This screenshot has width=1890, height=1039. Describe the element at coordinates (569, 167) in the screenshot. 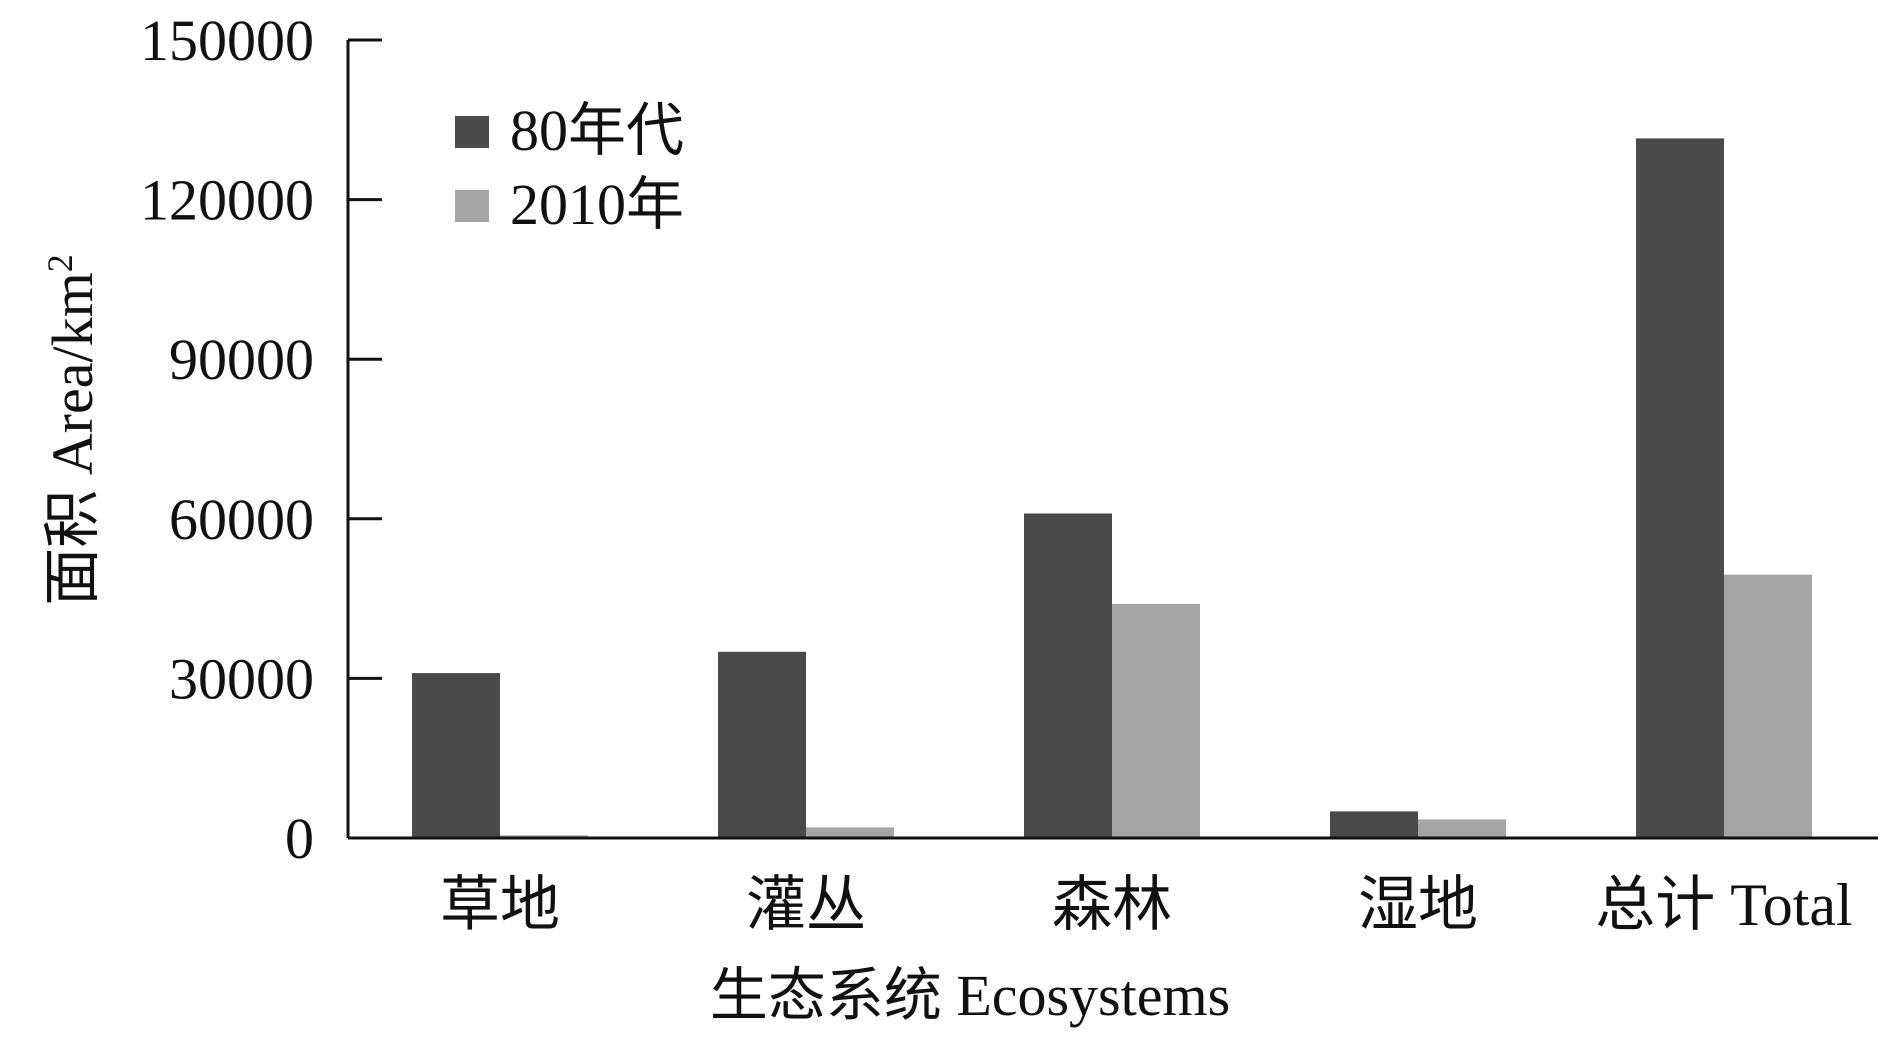

I see `legend: 80年代 2010年` at that location.